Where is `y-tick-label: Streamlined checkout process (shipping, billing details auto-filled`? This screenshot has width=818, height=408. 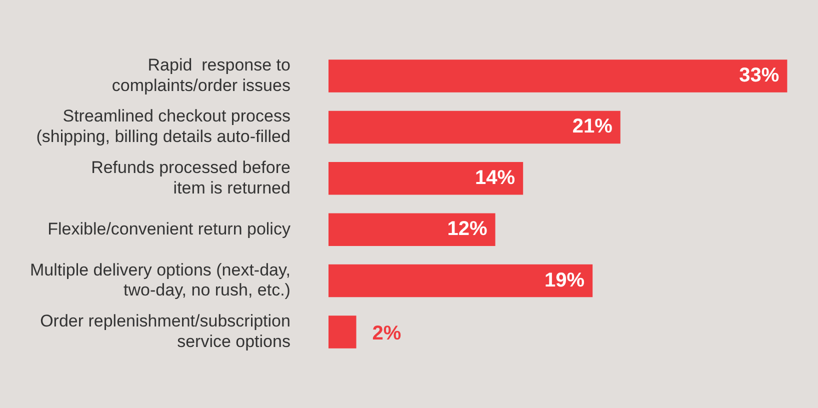
y-tick-label: Streamlined checkout process (shipping, billing details auto-filled is located at coordinates (163, 126).